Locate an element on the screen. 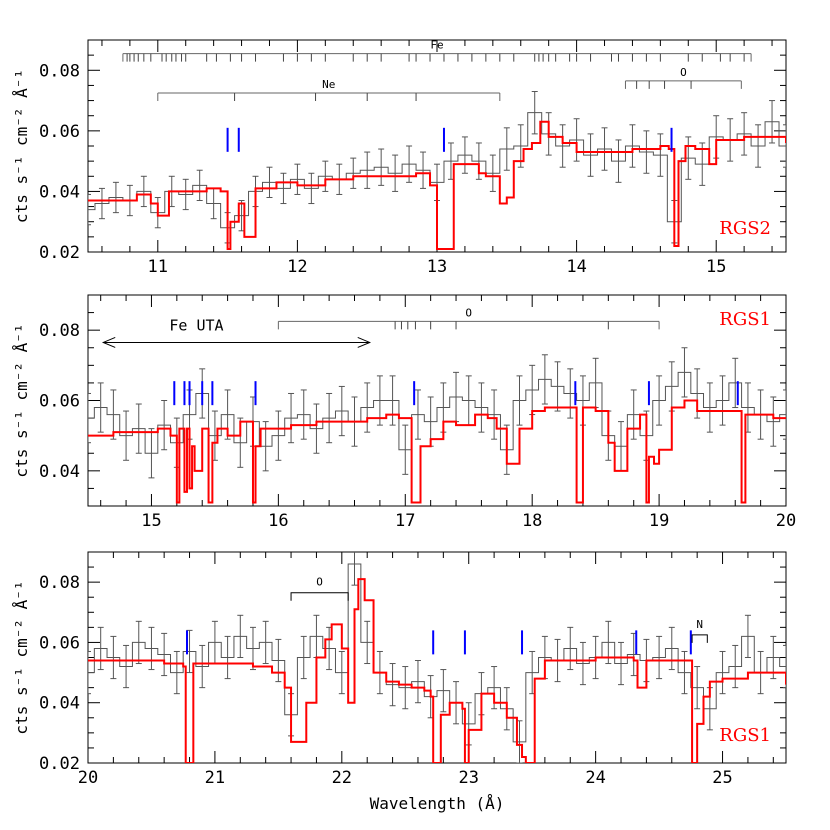  range-label: Ne is located at coordinates (328, 84).